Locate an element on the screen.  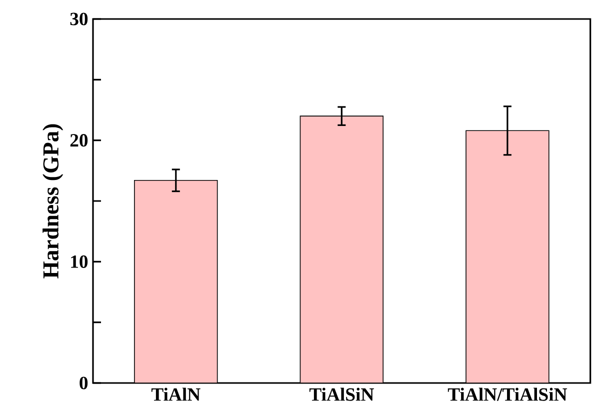
y-axis-title: Hardness (GPa) is located at coordinates (53, 201).